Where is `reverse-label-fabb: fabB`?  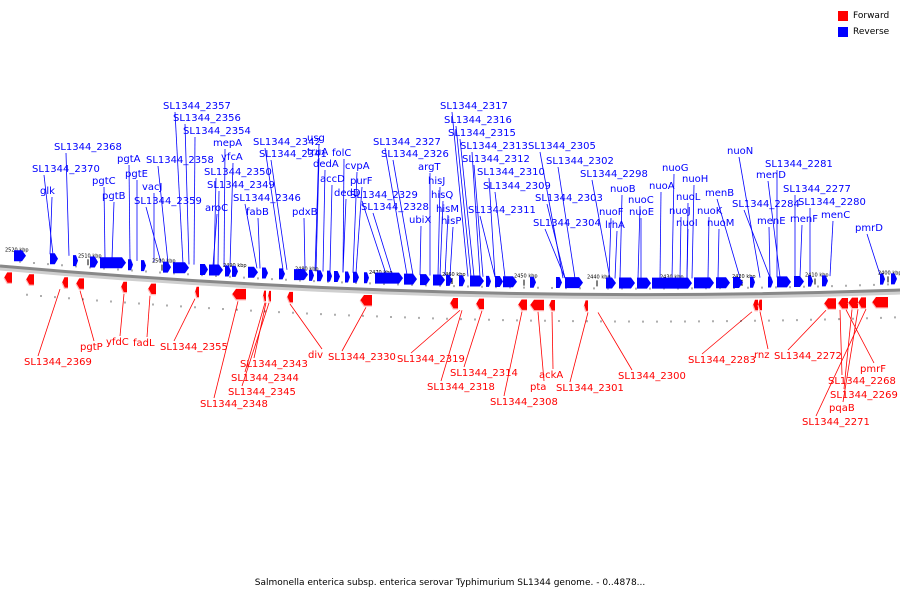 reverse-label-fabb: fabB is located at coordinates (257, 212).